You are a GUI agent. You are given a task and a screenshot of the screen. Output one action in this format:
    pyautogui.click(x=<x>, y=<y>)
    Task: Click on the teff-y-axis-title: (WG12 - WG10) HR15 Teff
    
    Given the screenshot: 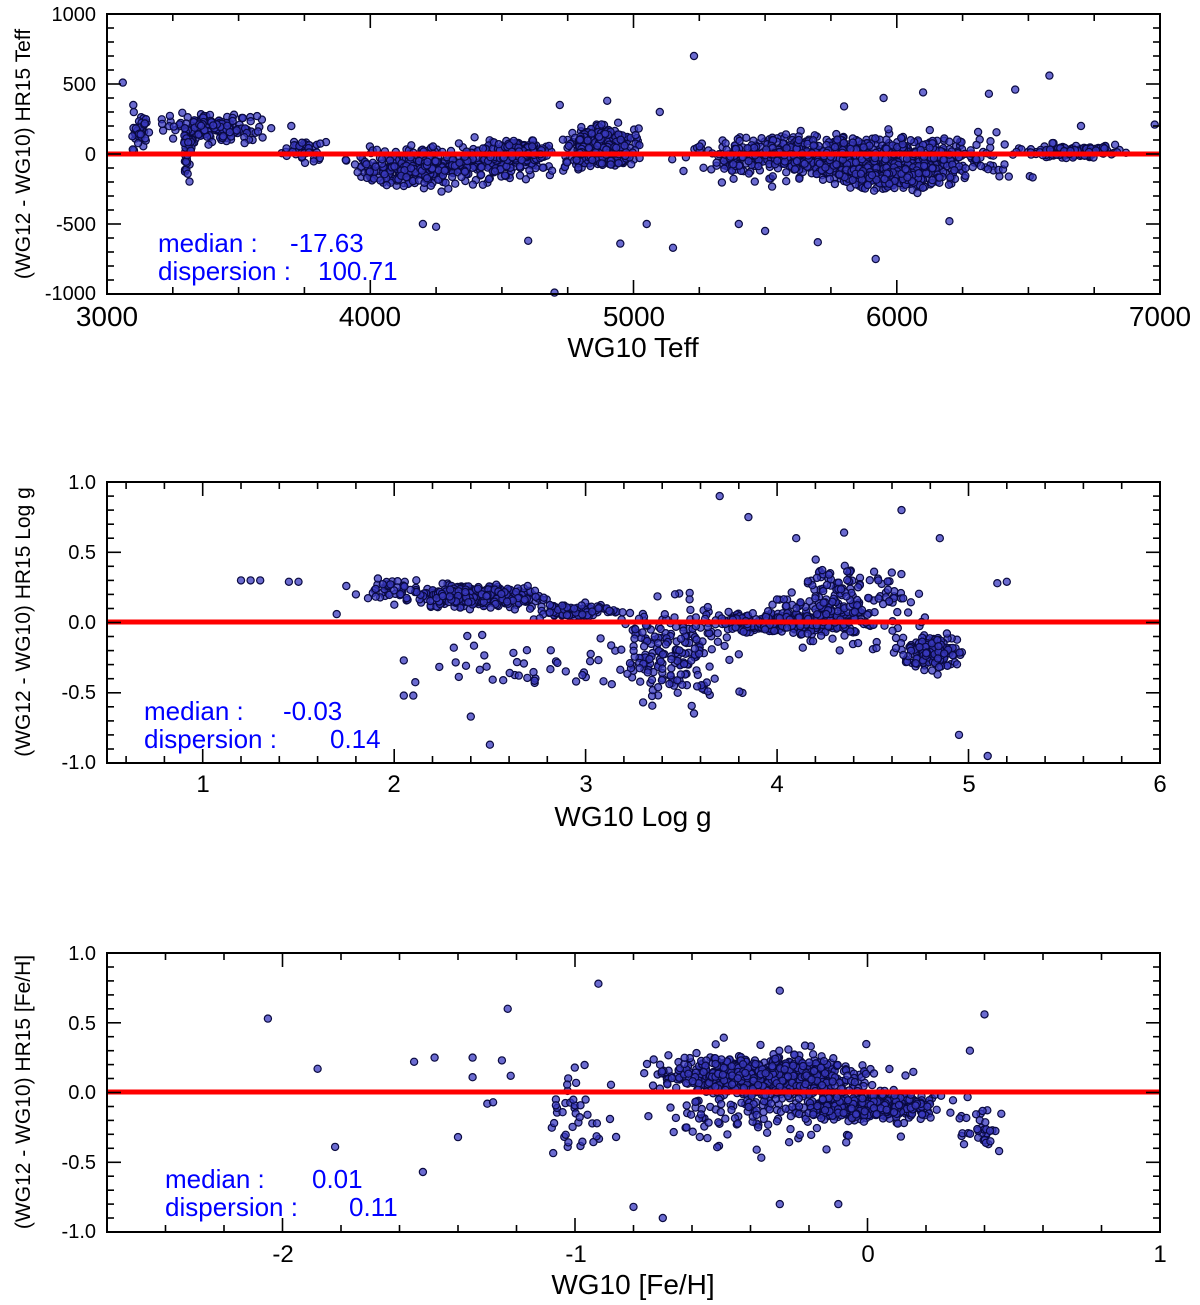 What is the action you would take?
    pyautogui.click(x=23, y=154)
    